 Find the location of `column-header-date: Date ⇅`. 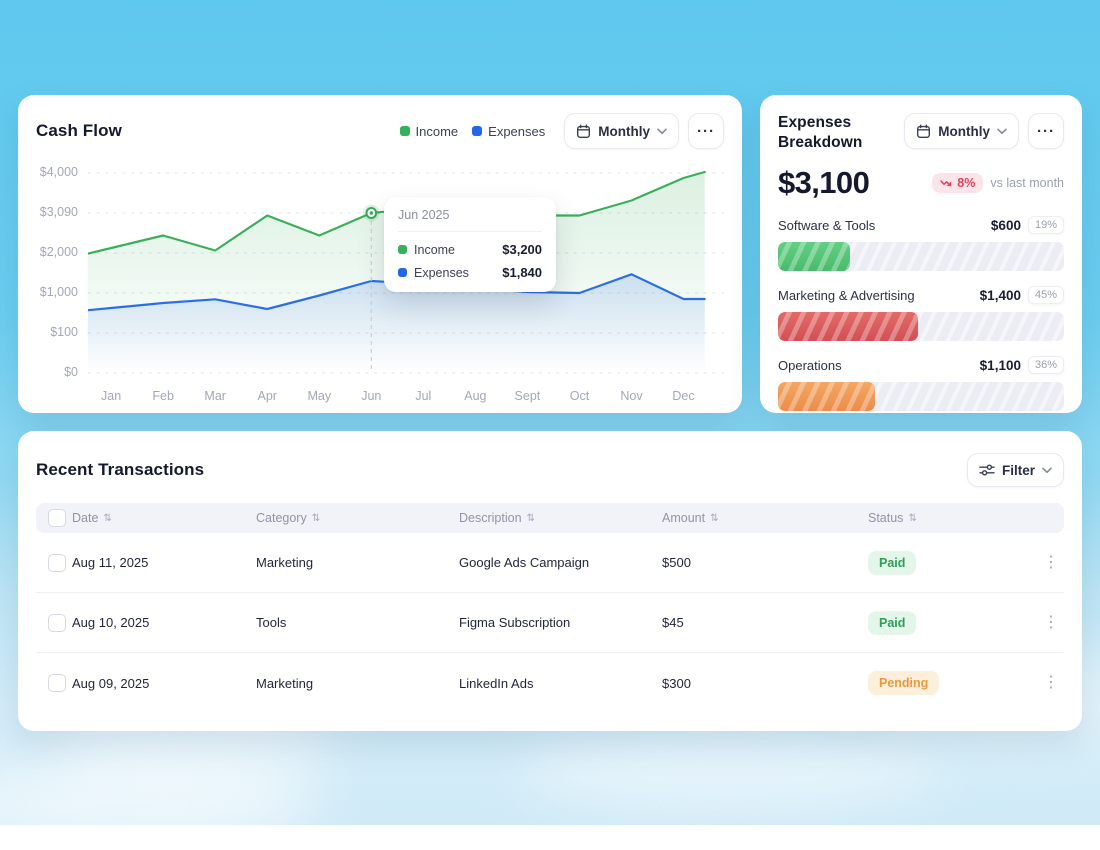

column-header-date: Date ⇅ is located at coordinates (164, 518).